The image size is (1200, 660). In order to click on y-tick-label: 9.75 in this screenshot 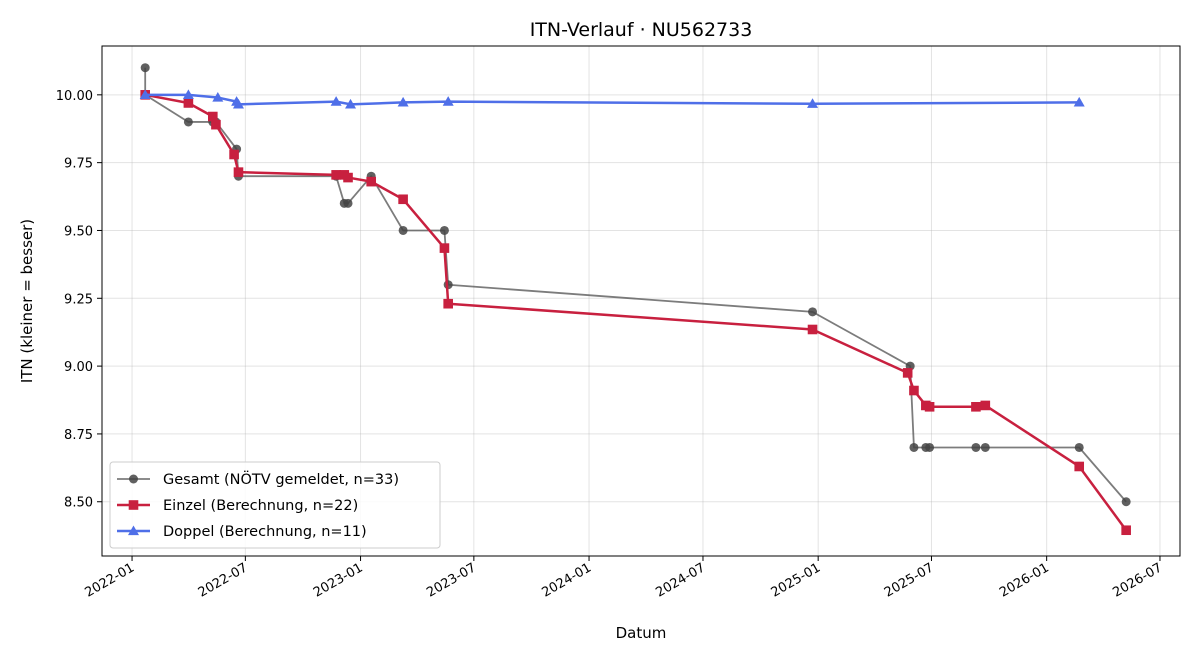, I will do `click(78, 164)`.